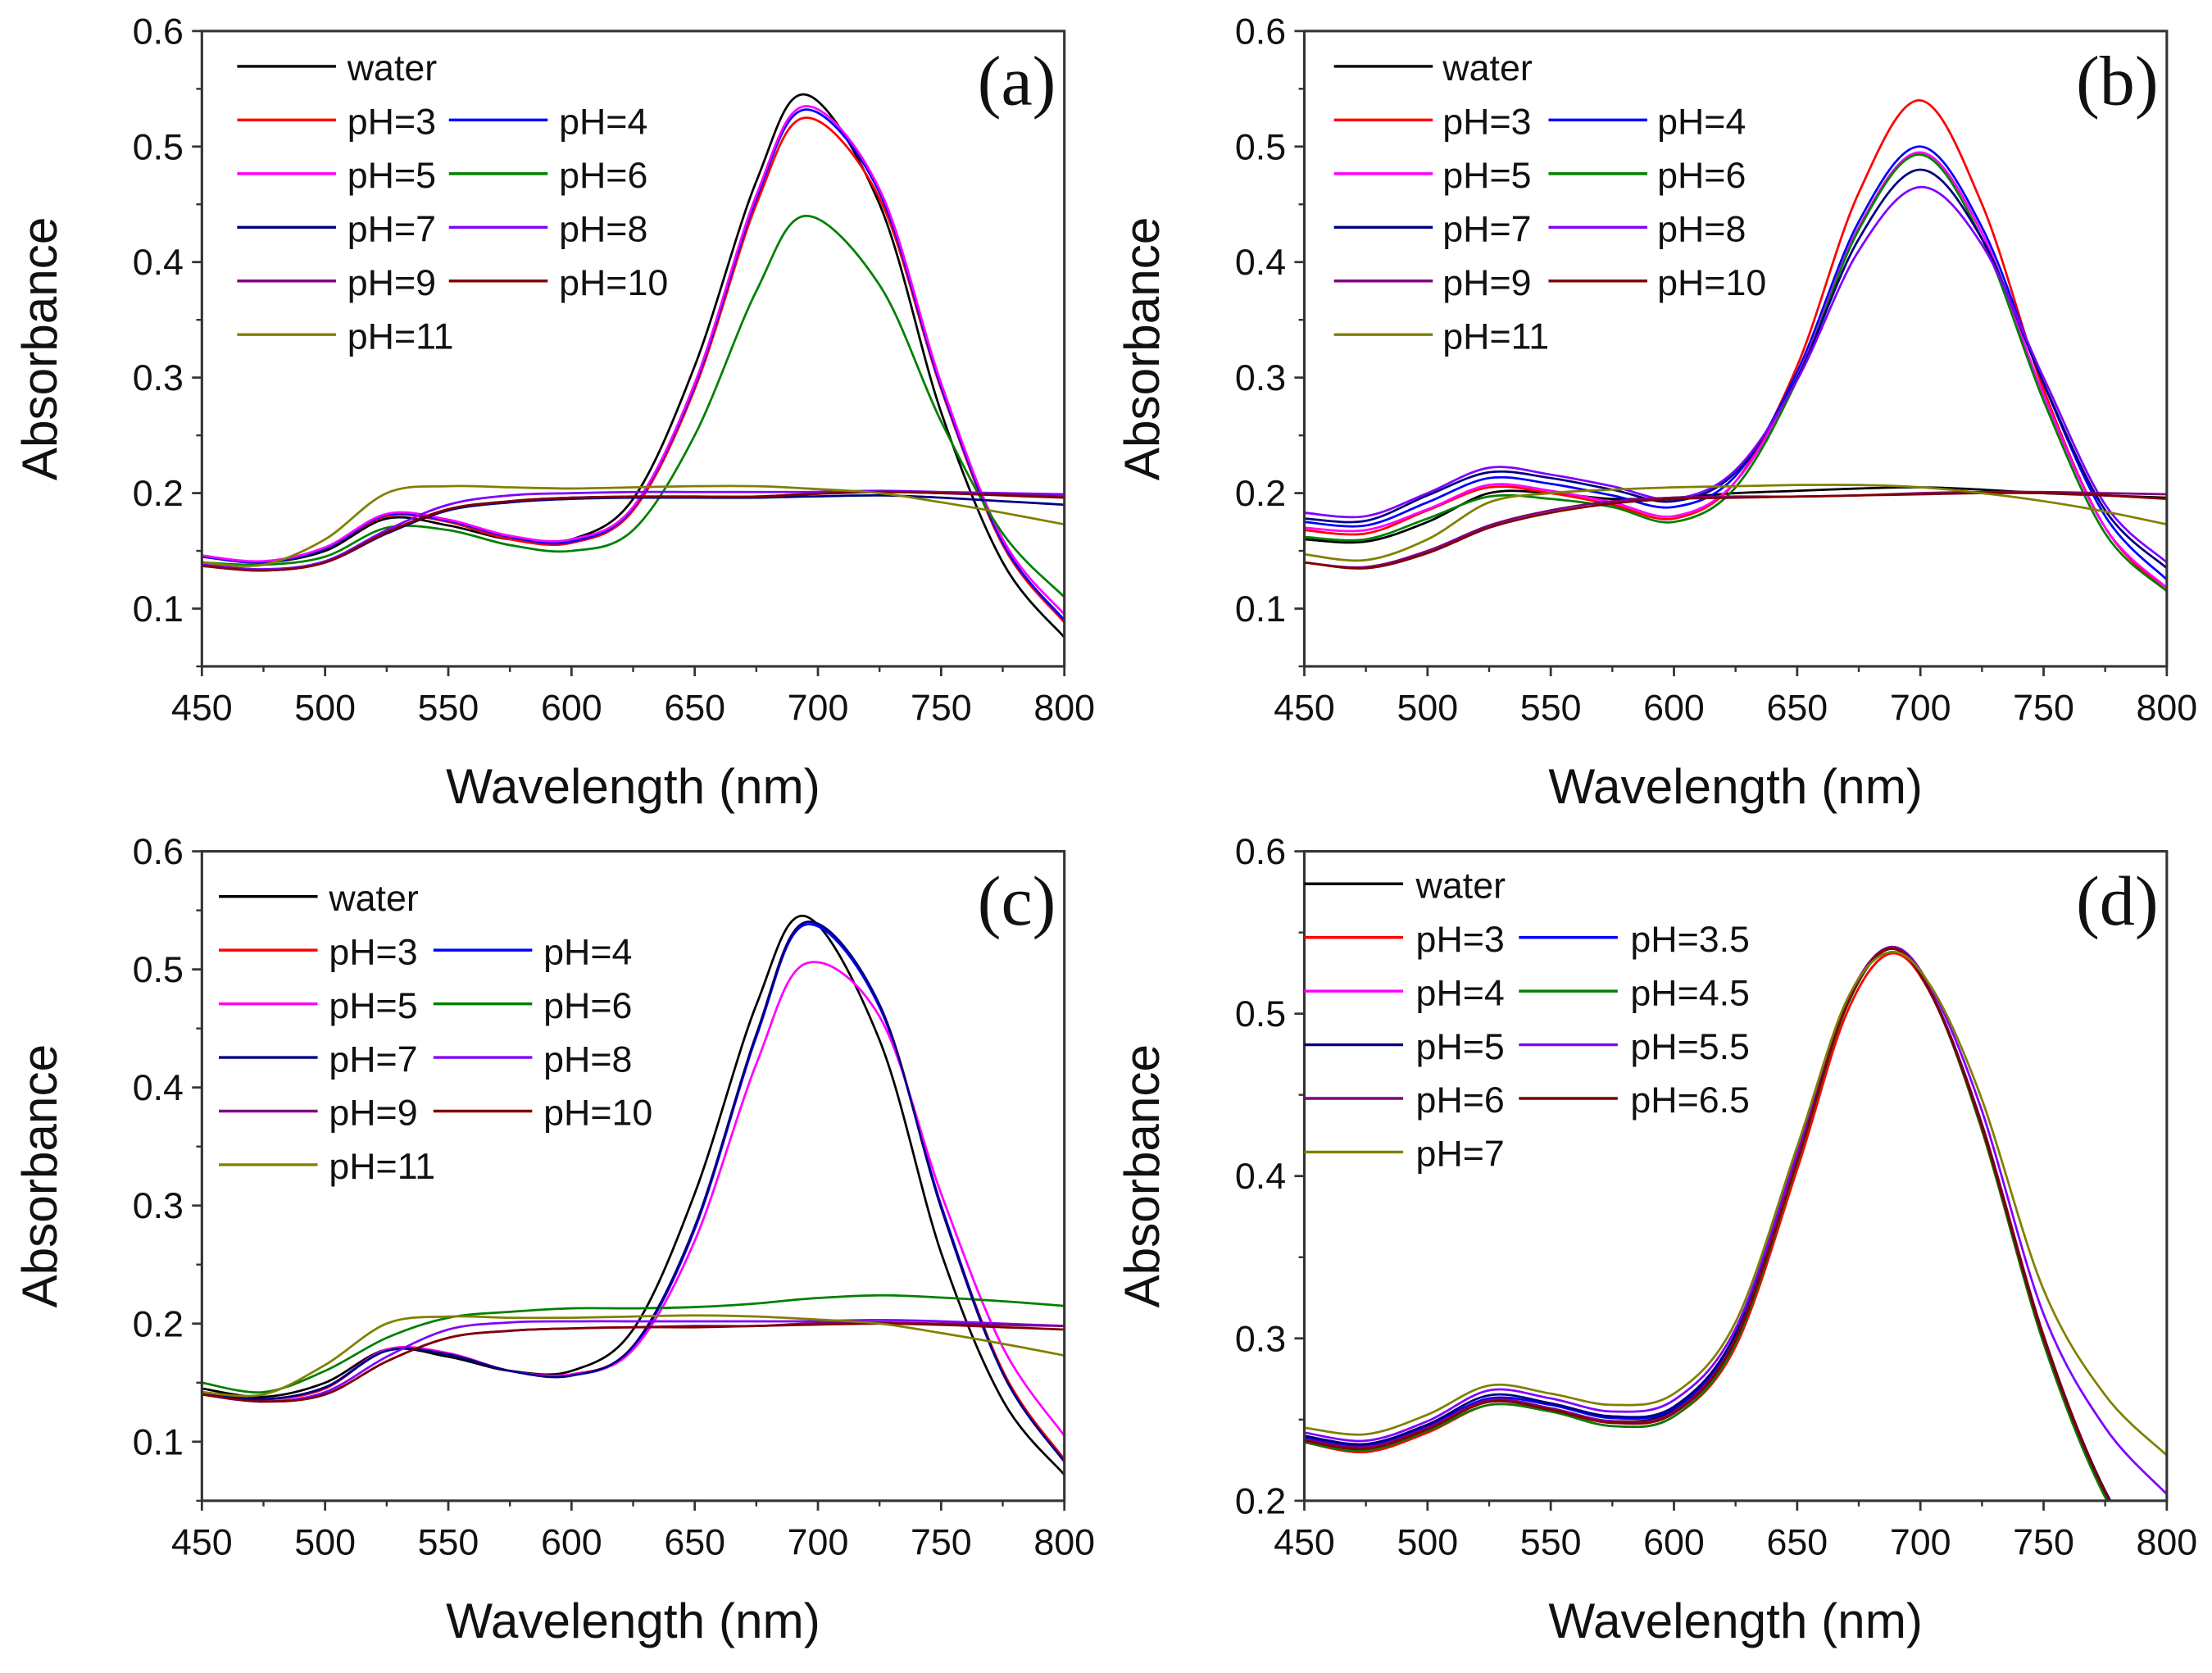 This screenshot has width=2212, height=1673. What do you see at coordinates (2117, 901) in the screenshot?
I see `panel-label: (d)` at bounding box center [2117, 901].